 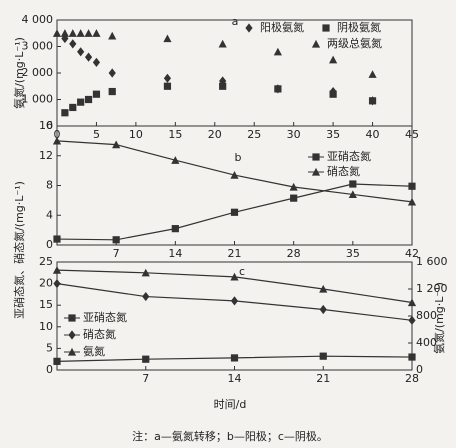 I want to click on y-tick-label: 4 000, so click(x=38, y=19).